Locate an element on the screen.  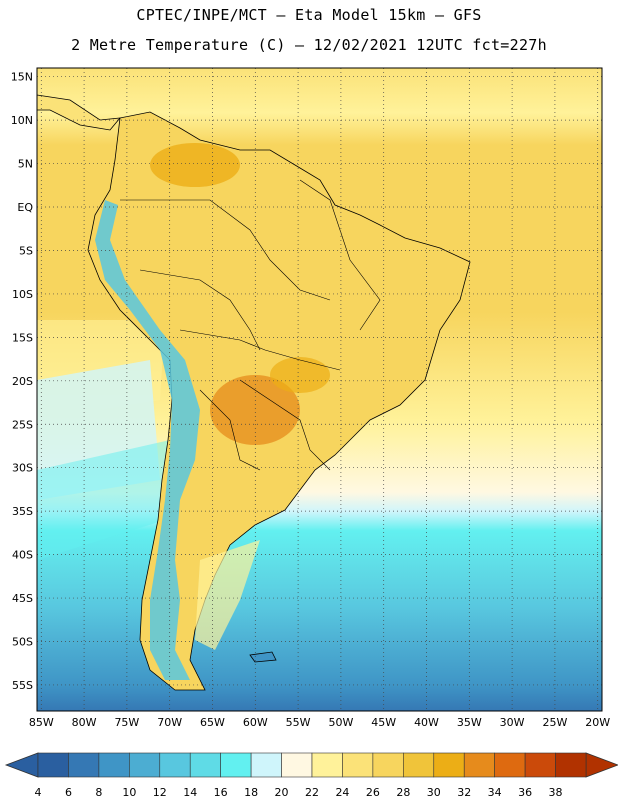
lon-label: 20W is located at coordinates (597, 722).